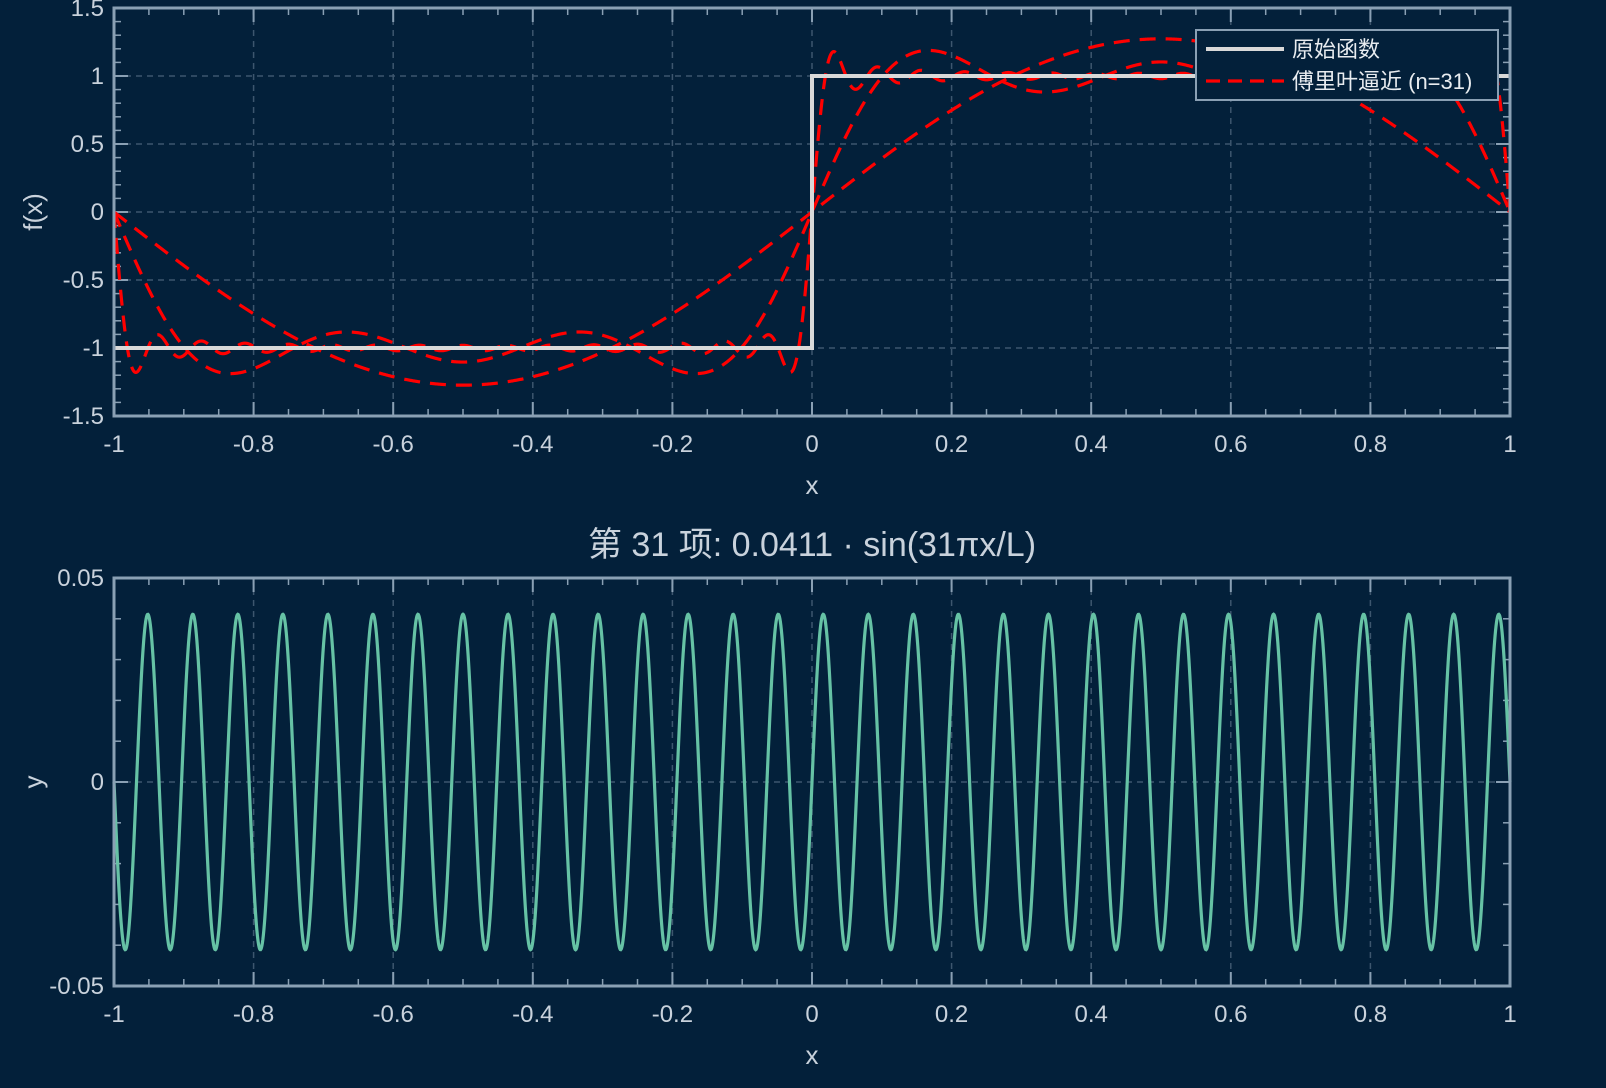 This screenshot has width=1606, height=1088. I want to click on bottom-ytick-label: 0.05, so click(80, 578).